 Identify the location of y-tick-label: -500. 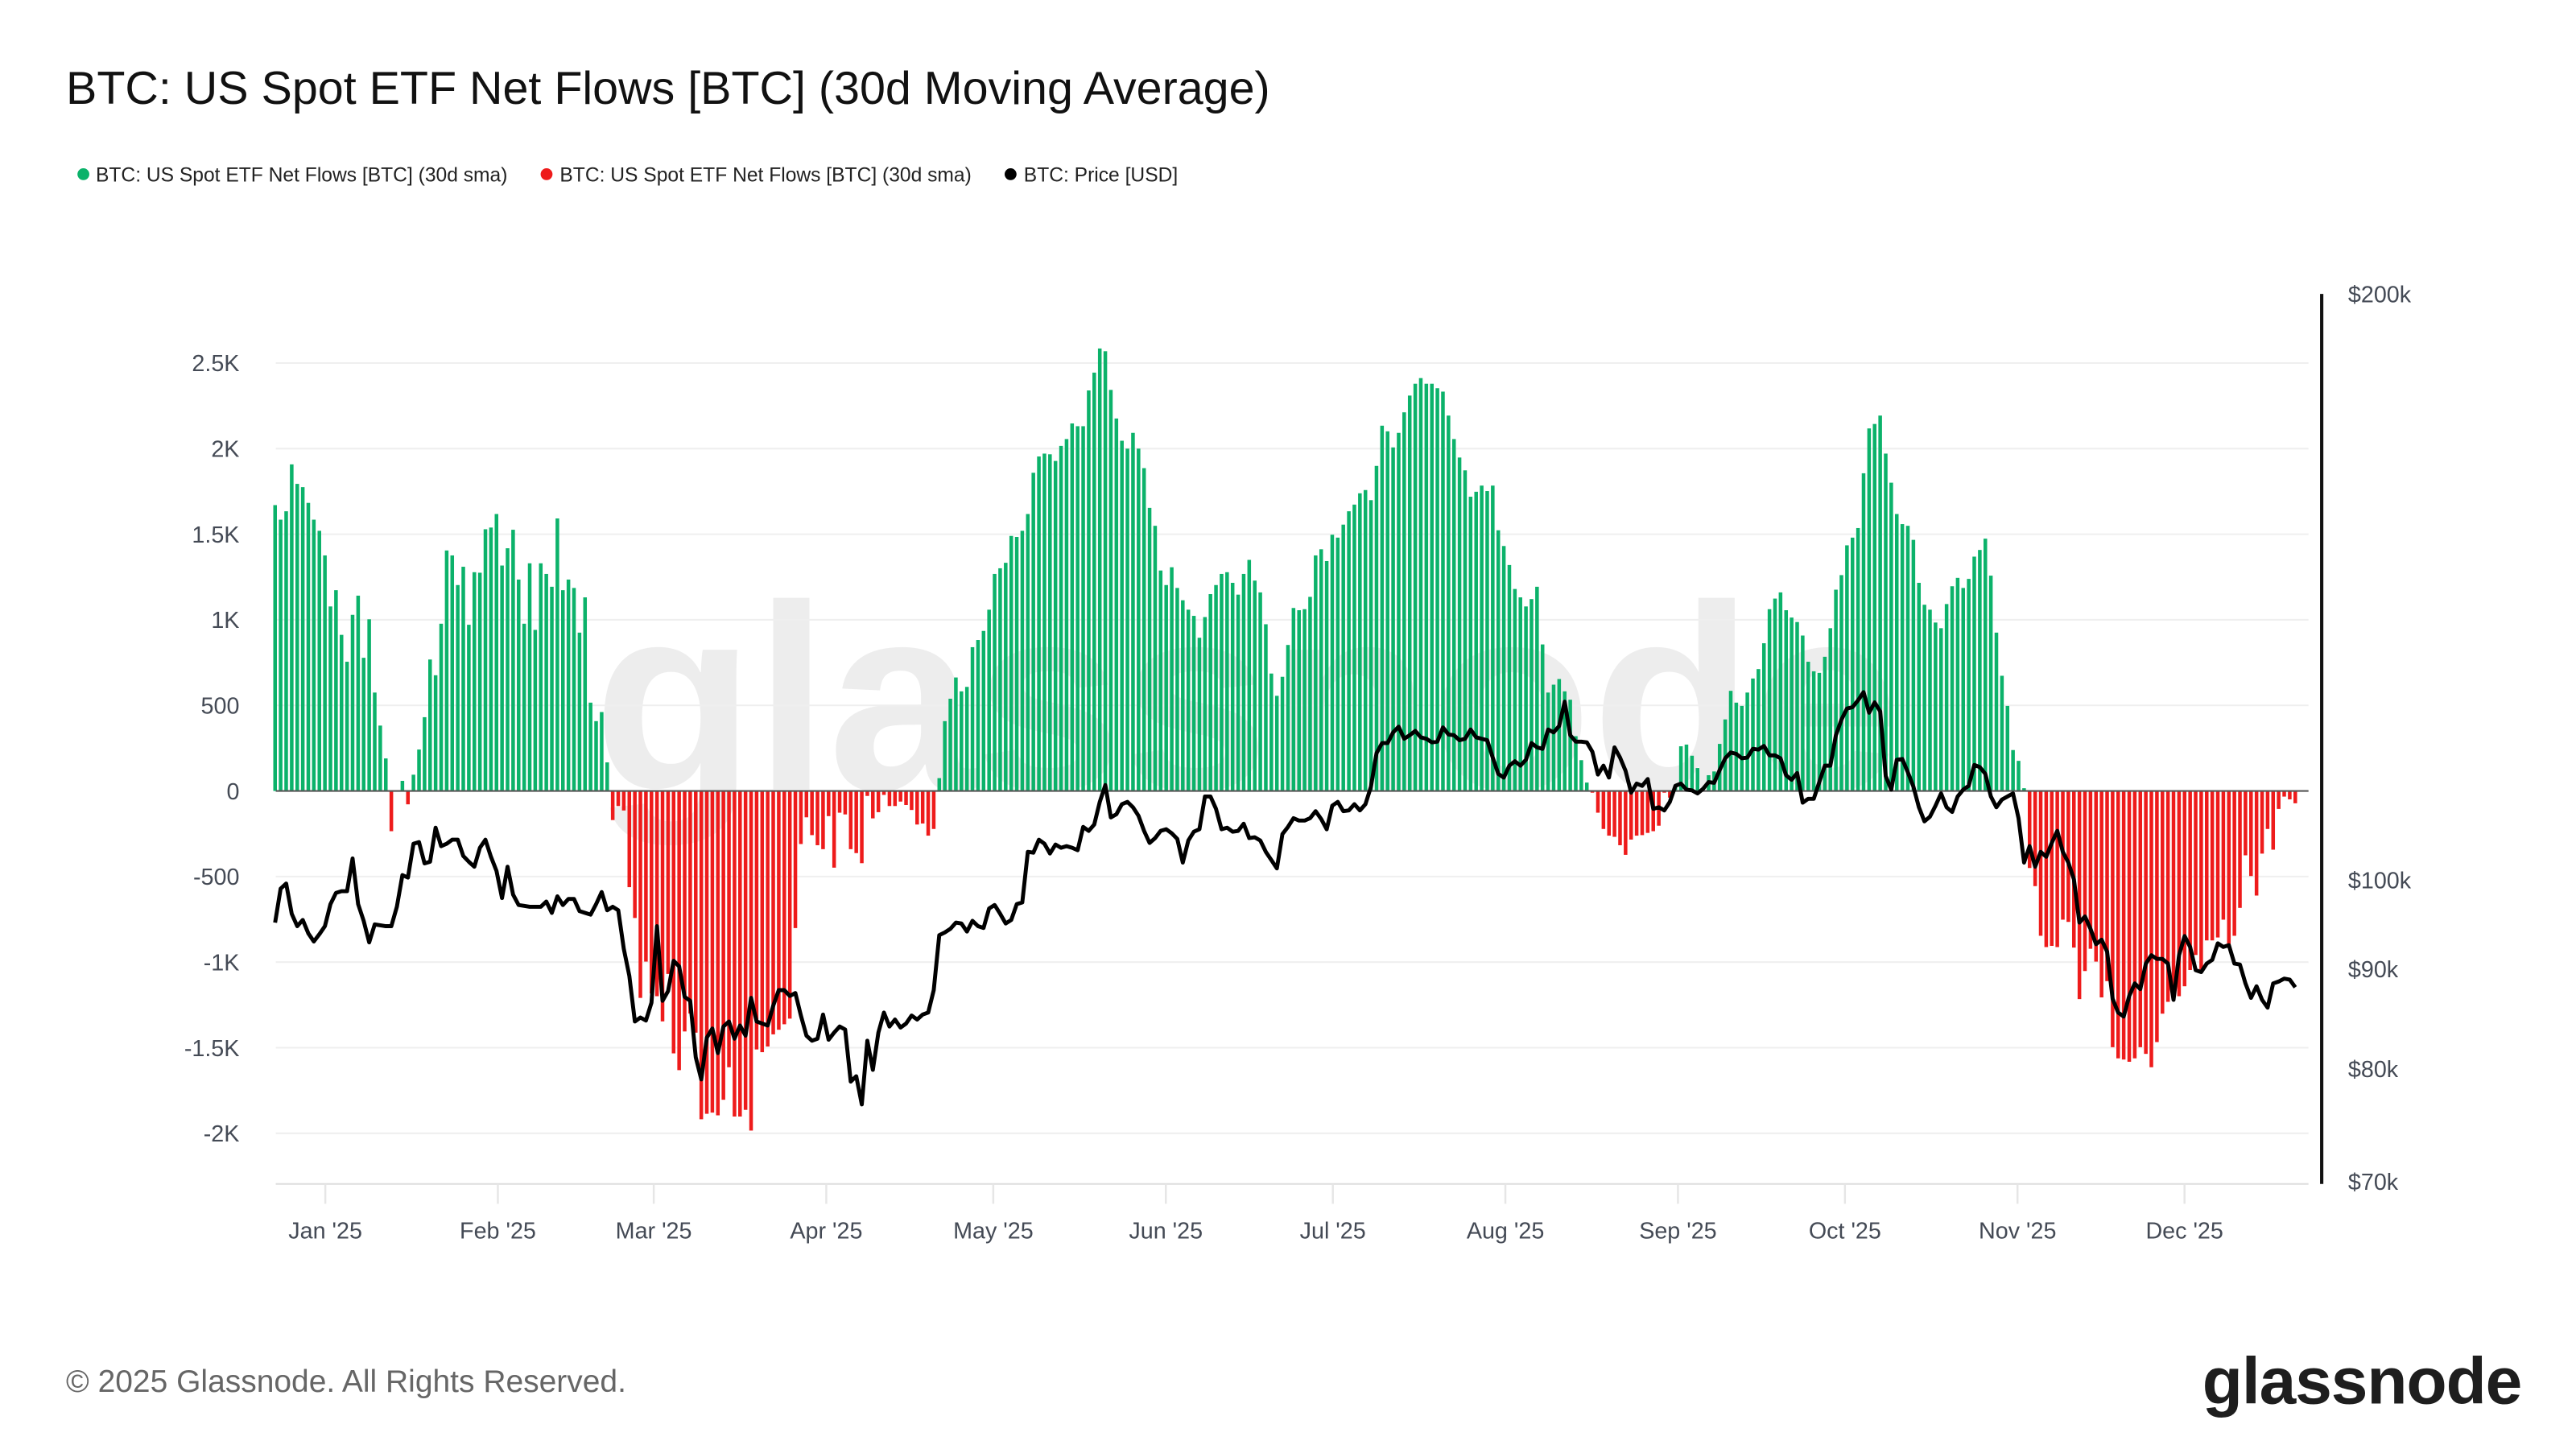
(216, 877).